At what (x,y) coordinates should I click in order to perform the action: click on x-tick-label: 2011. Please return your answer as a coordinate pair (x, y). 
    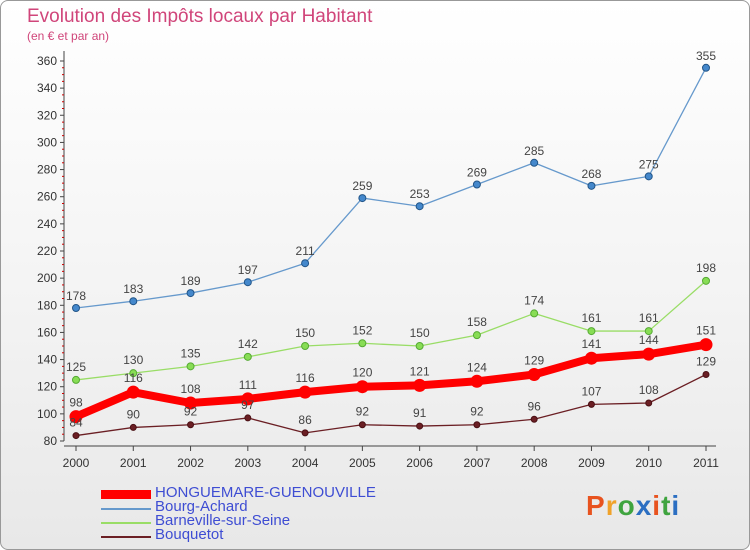
    Looking at the image, I should click on (706, 463).